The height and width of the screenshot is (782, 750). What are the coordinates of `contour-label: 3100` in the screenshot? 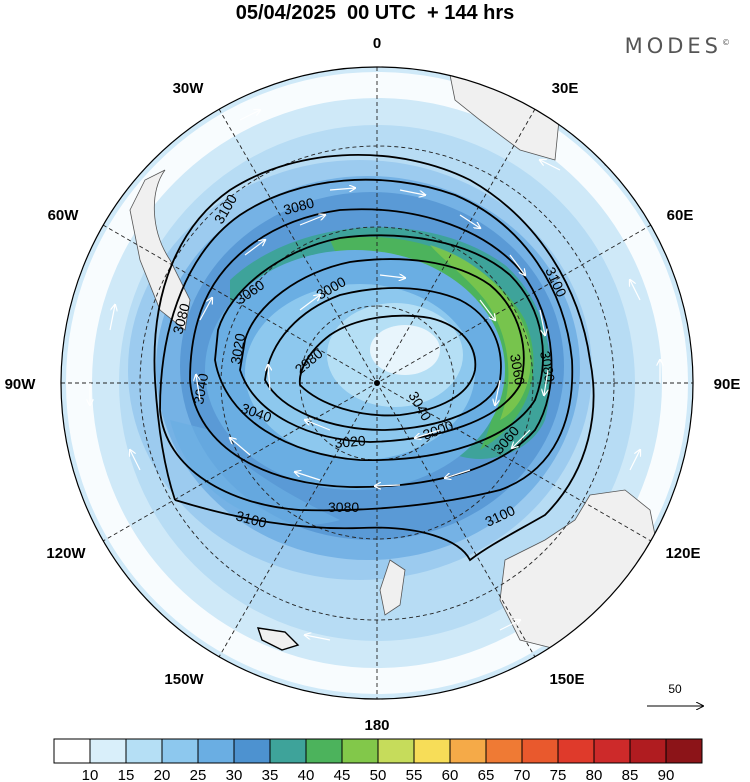 It's located at (251, 519).